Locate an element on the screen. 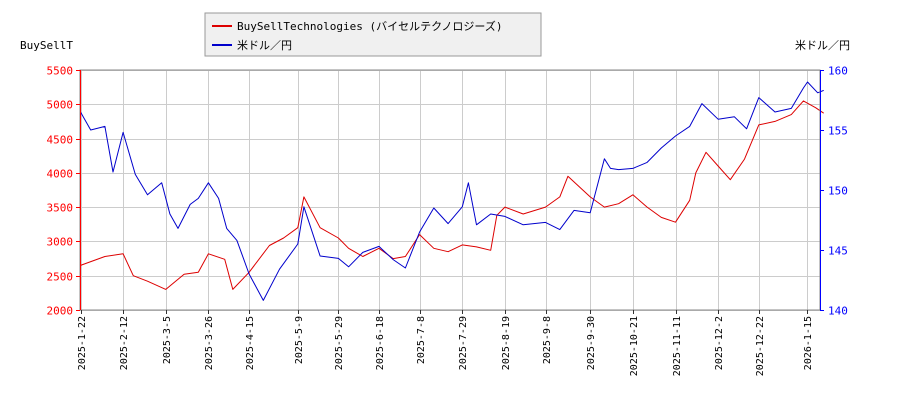  x-tick-label: 2025-3-26 is located at coordinates (209, 343).